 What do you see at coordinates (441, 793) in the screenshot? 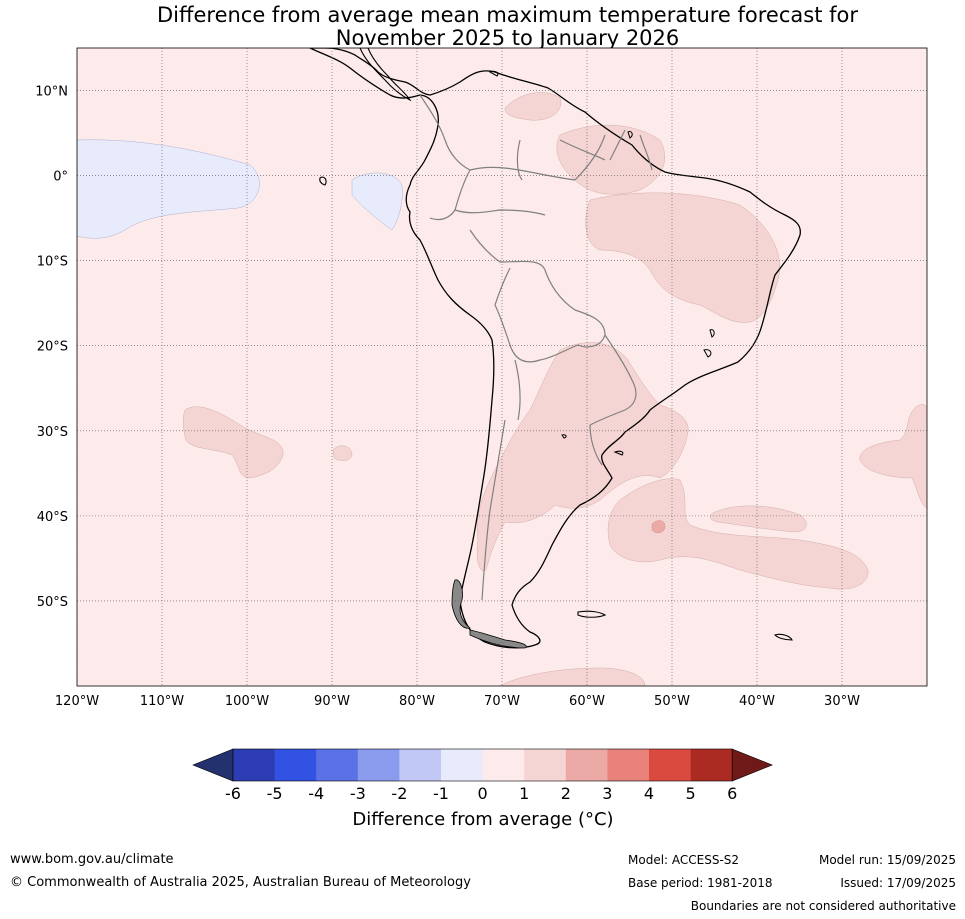
I see `colorbar-tick-label: -1` at bounding box center [441, 793].